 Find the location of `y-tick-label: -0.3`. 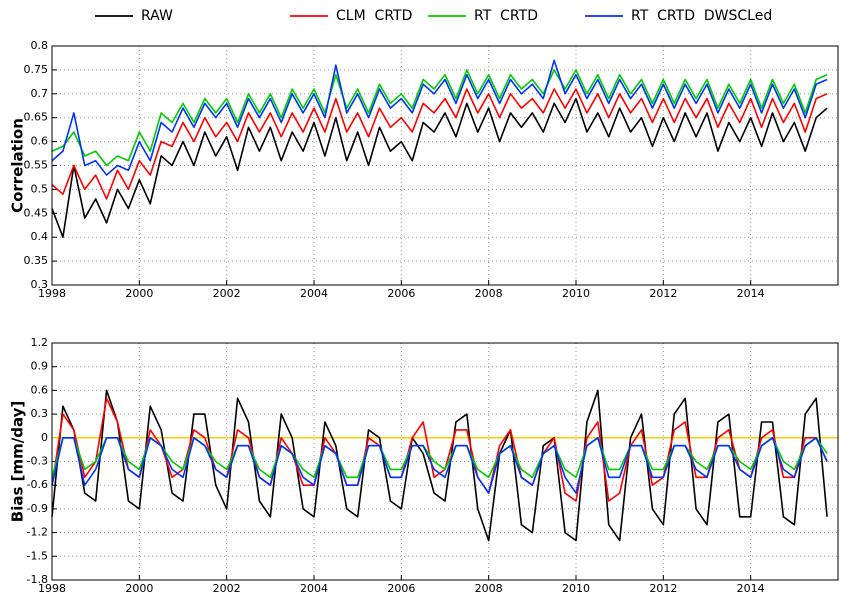

y-tick-label: -0.3 is located at coordinates (37, 461).